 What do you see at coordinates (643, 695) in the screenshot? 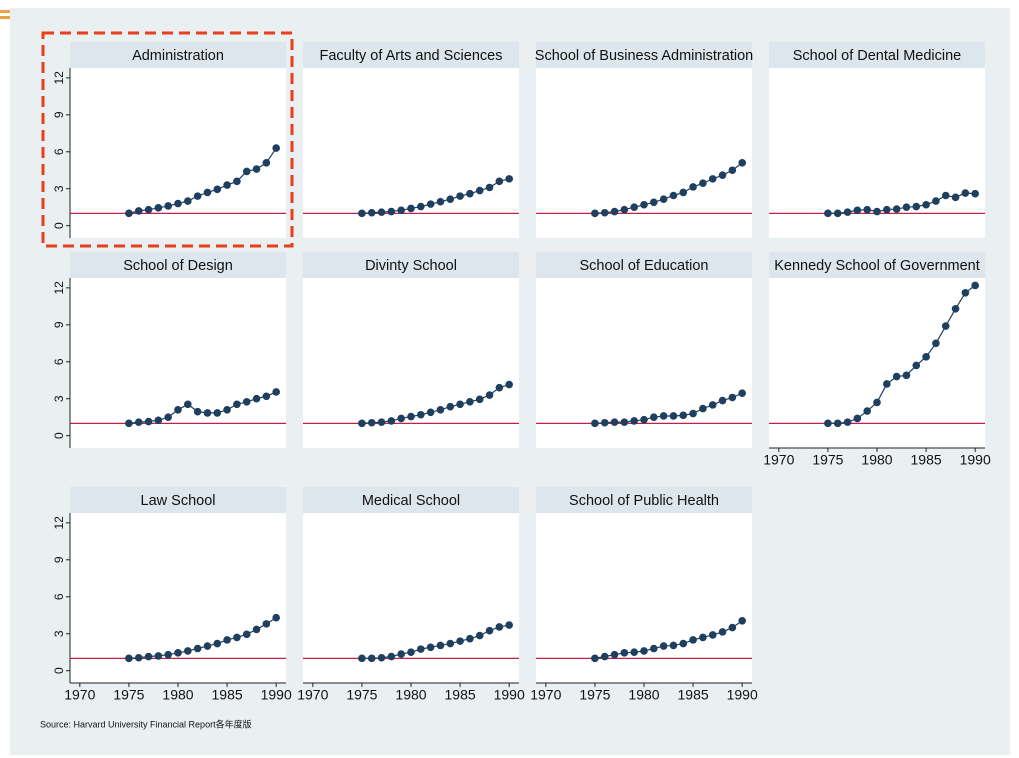
I see `x-tick-label: 1980` at bounding box center [643, 695].